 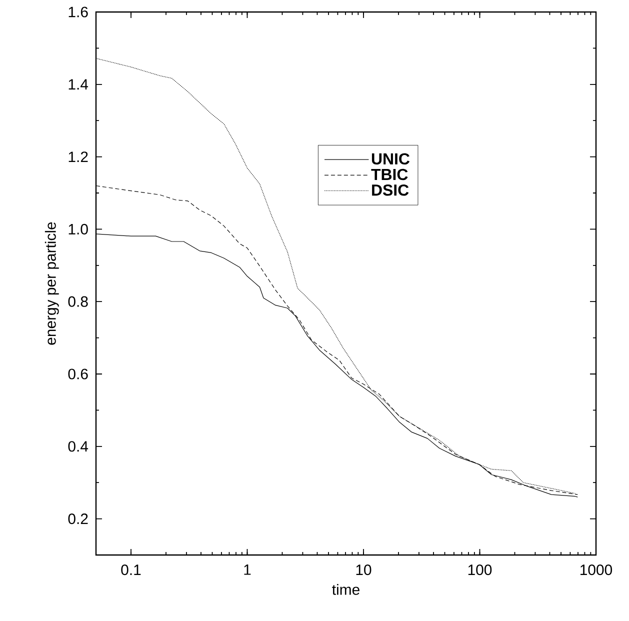 What do you see at coordinates (51, 283) in the screenshot?
I see `y-axis-title: energy per particle` at bounding box center [51, 283].